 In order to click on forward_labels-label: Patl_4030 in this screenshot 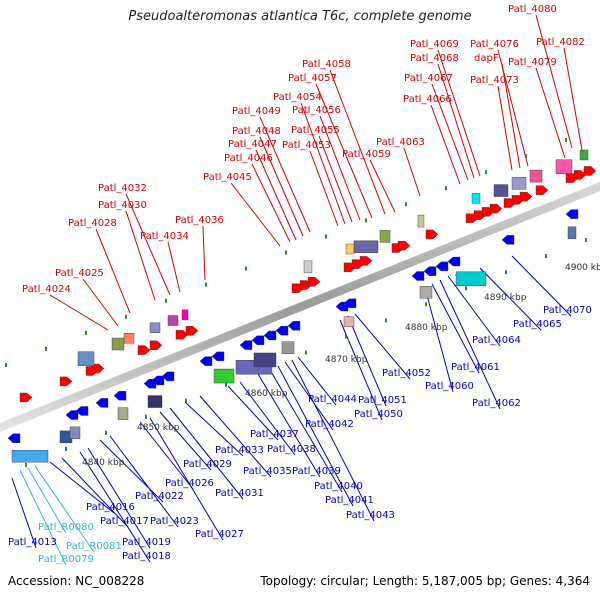, I will do `click(122, 205)`.